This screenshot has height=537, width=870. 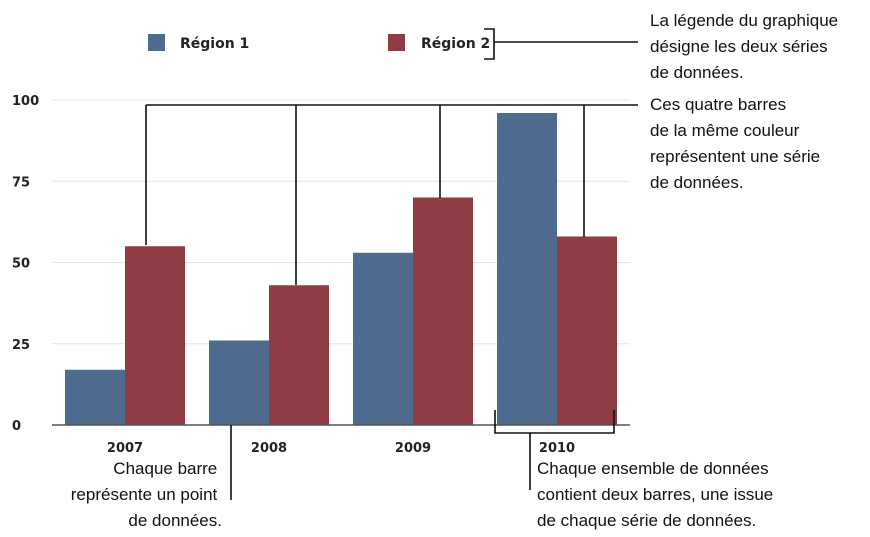 What do you see at coordinates (554, 422) in the screenshot?
I see `set-bracket` at bounding box center [554, 422].